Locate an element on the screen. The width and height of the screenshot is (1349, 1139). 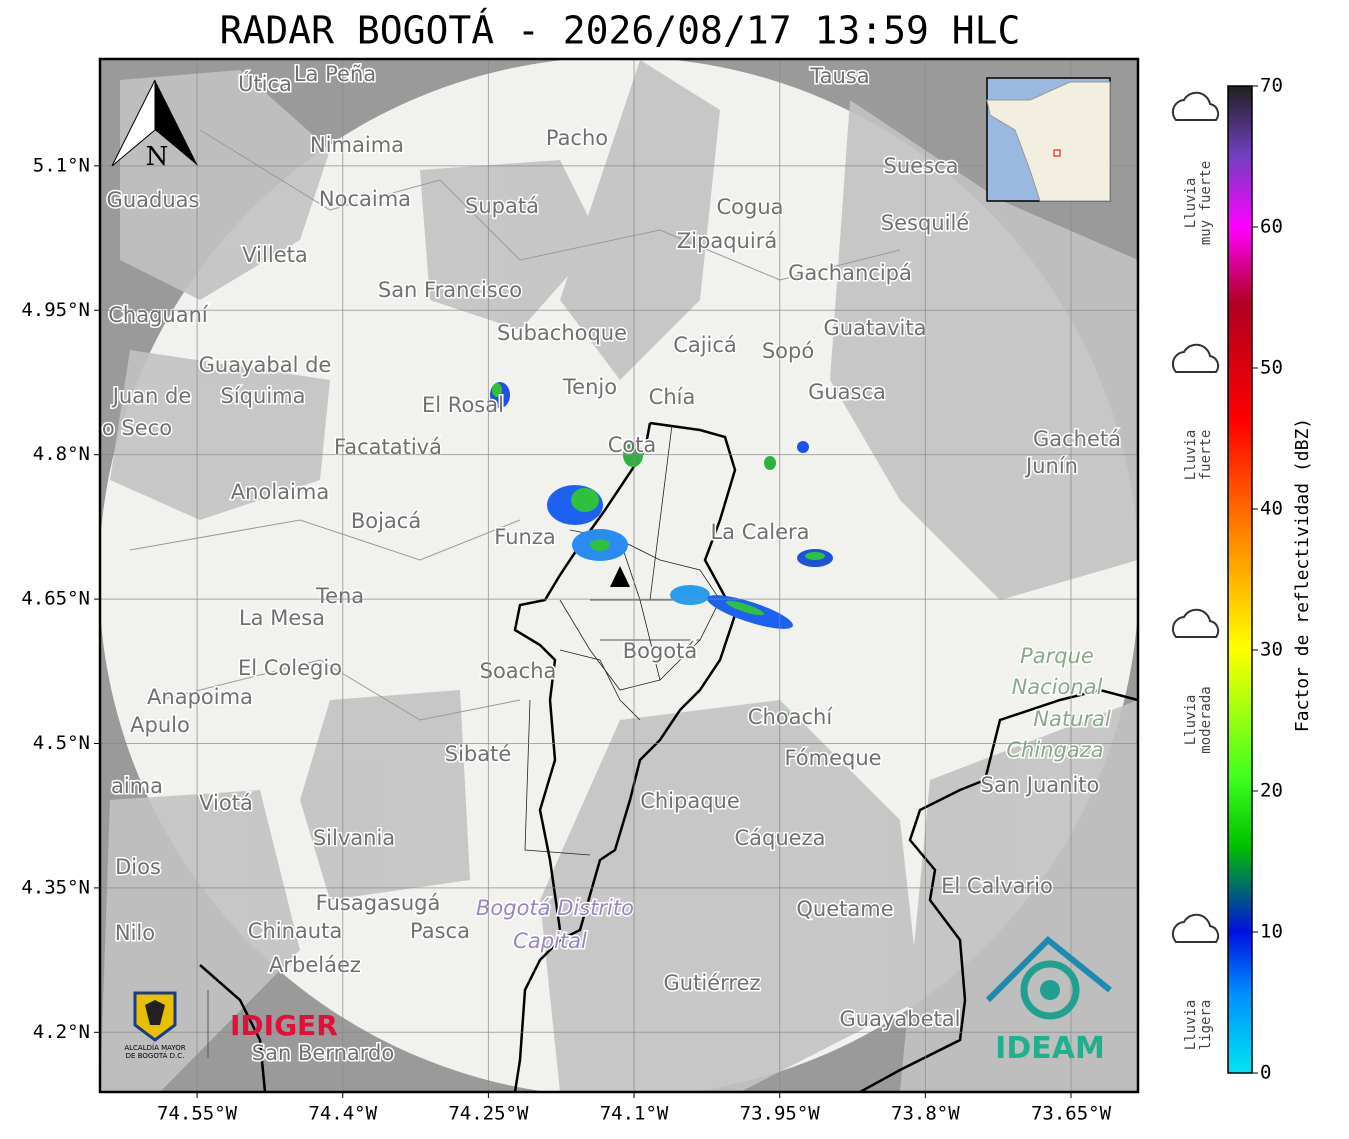
place-label: Pasca is located at coordinates (440, 931).